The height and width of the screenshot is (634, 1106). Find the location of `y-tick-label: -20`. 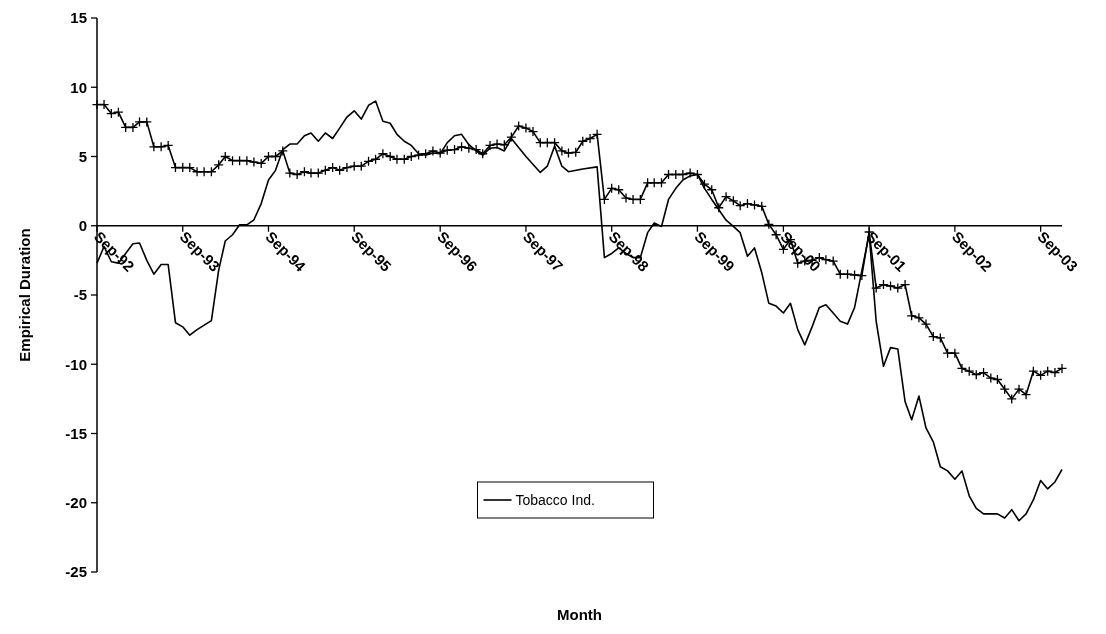

y-tick-label: -20 is located at coordinates (76, 502).